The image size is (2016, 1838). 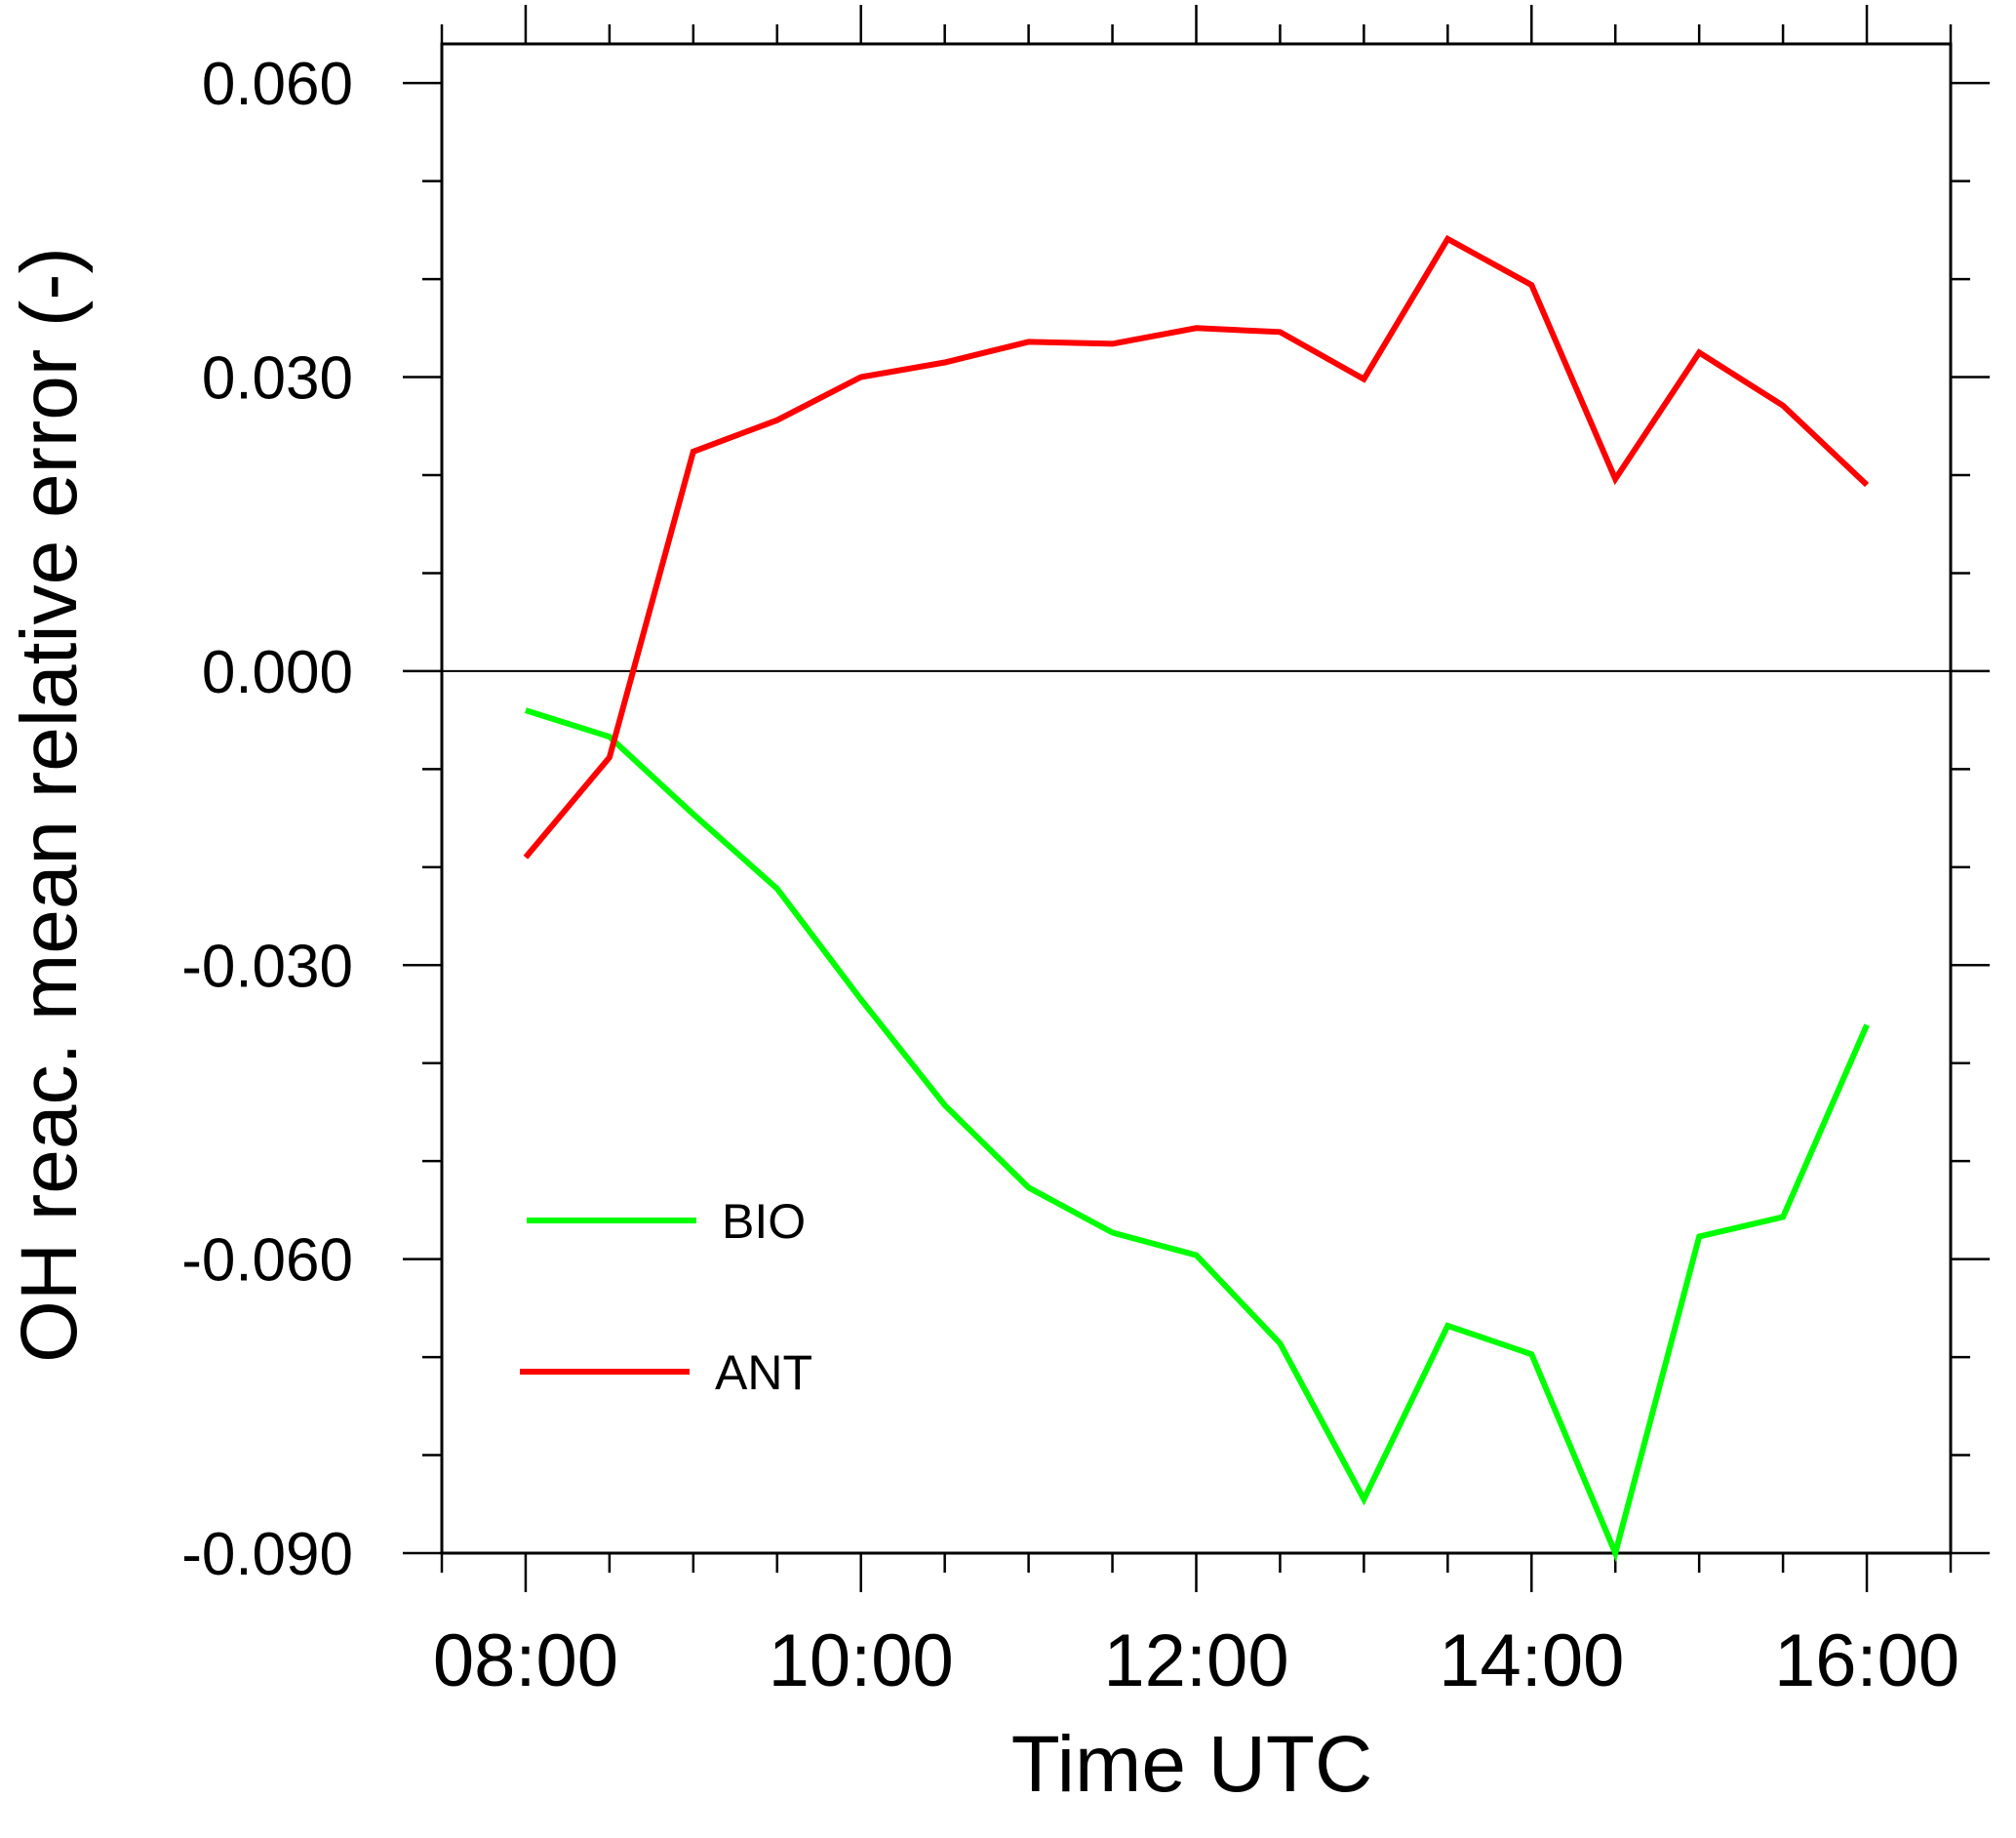 I want to click on x-axis-title: Time UTC, so click(x=1191, y=1764).